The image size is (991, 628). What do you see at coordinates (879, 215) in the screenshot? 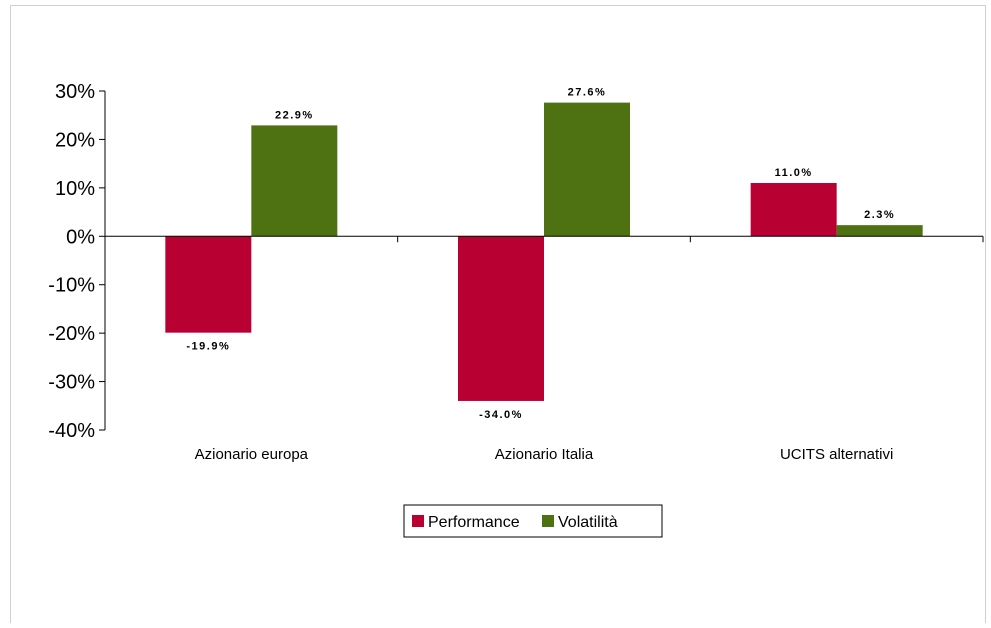
I see `data-label: 2.3%` at bounding box center [879, 215].